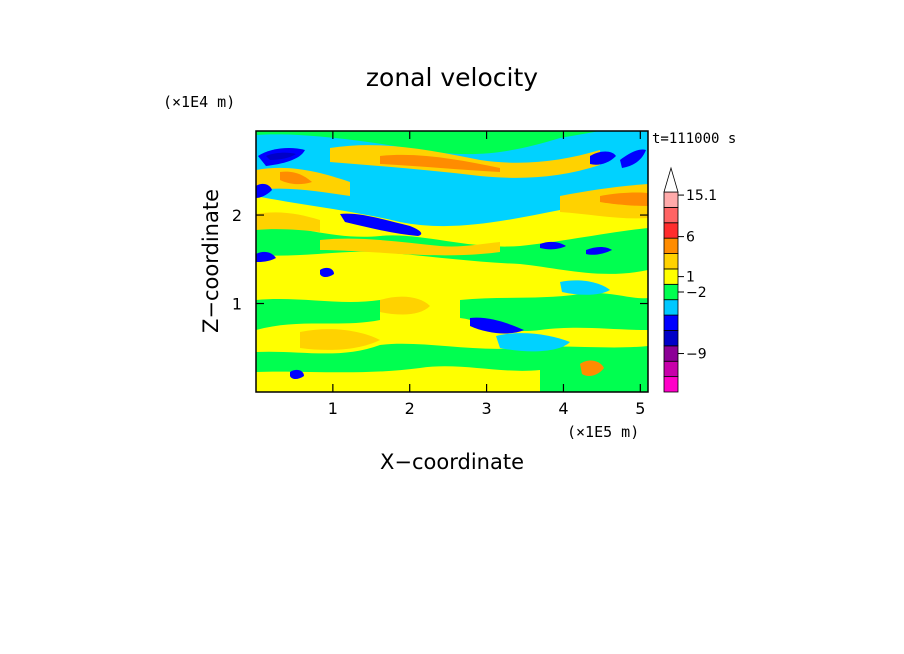 This screenshot has height=654, width=904. What do you see at coordinates (440, 260) in the screenshot?
I see `y-axis-ticks: 12` at bounding box center [440, 260].